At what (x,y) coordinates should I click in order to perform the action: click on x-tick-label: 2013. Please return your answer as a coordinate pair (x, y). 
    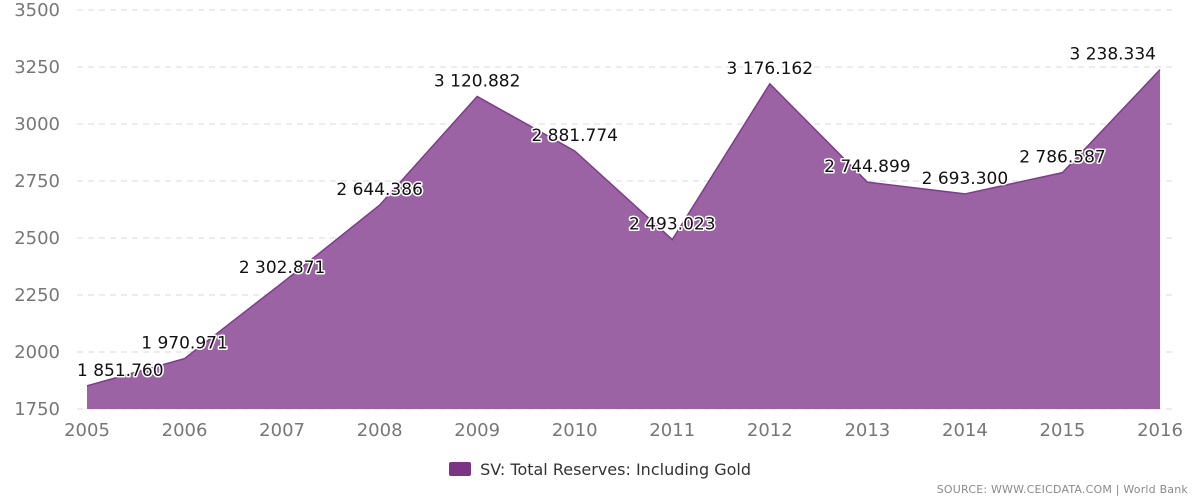
    Looking at the image, I should click on (867, 430).